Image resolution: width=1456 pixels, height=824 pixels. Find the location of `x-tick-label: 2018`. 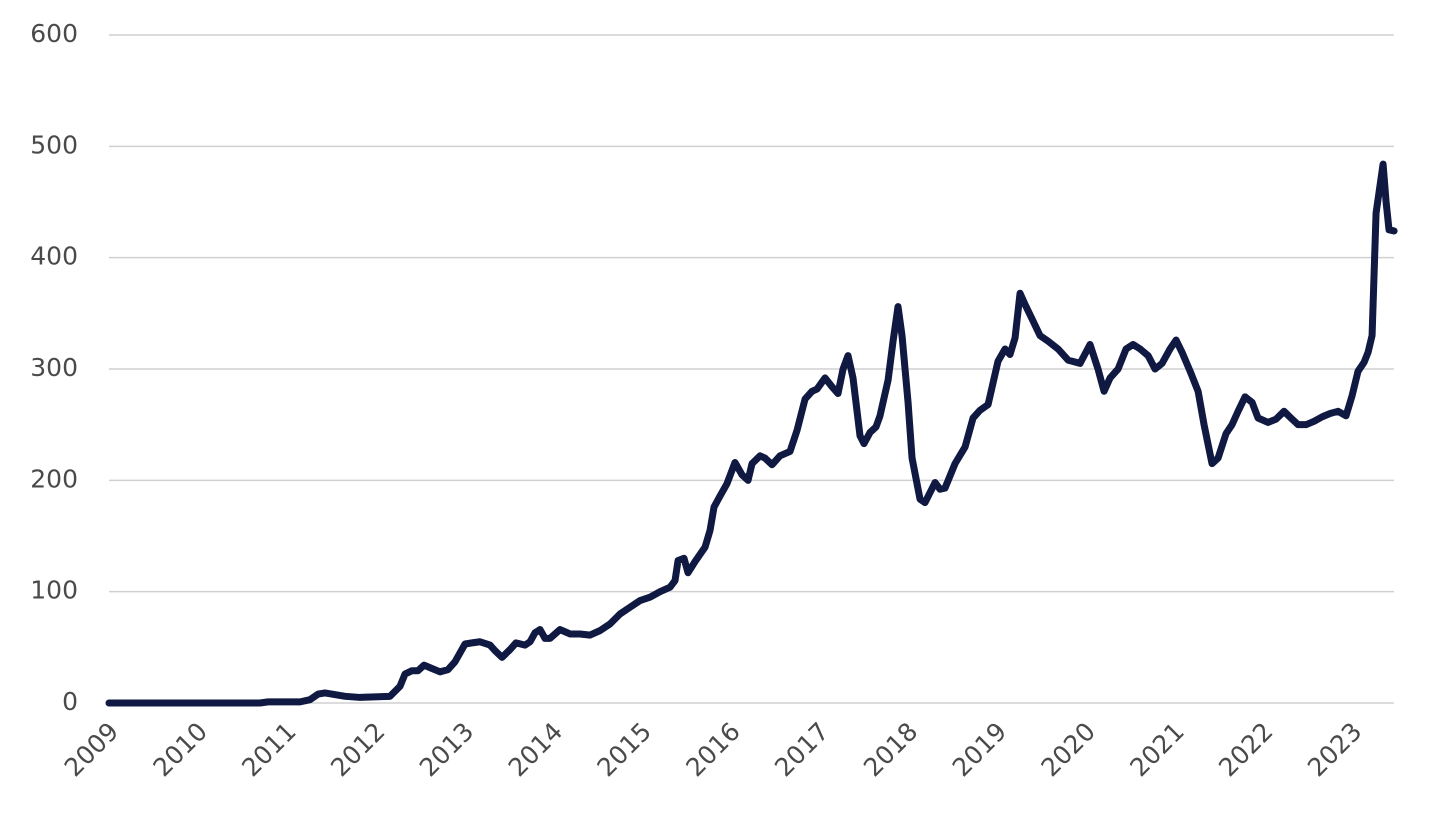

x-tick-label: 2018 is located at coordinates (890, 749).